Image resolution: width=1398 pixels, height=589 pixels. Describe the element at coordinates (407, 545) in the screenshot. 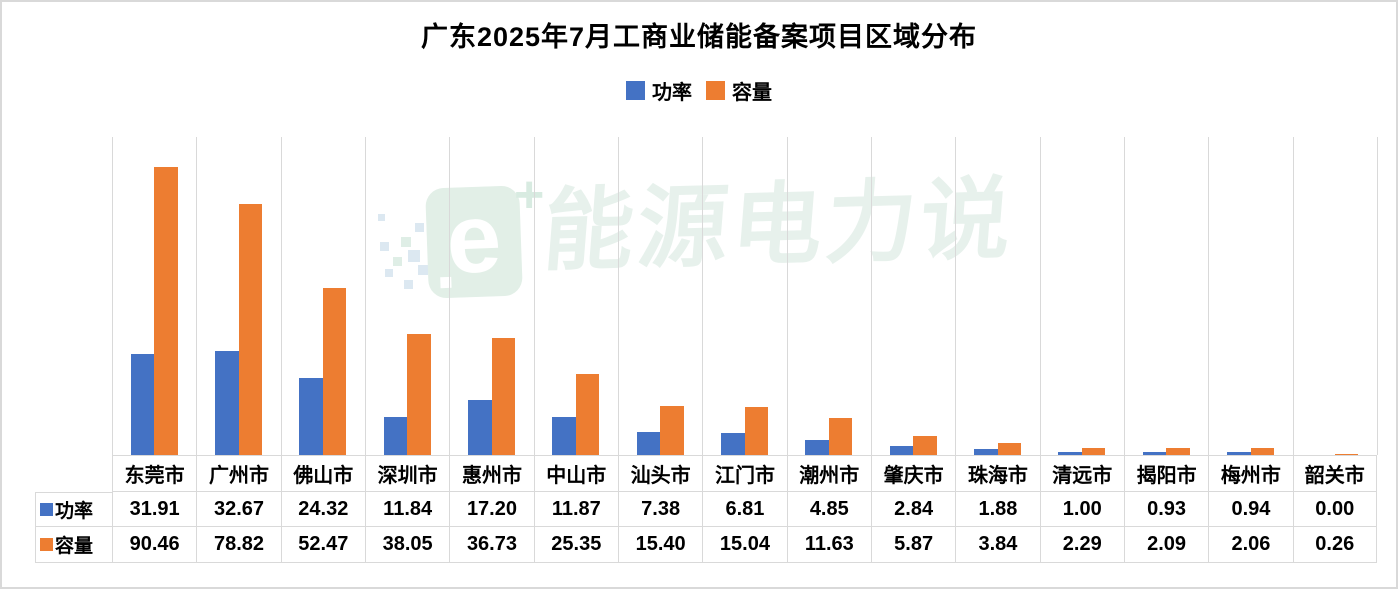

I see `value-cell: 38.05` at that location.